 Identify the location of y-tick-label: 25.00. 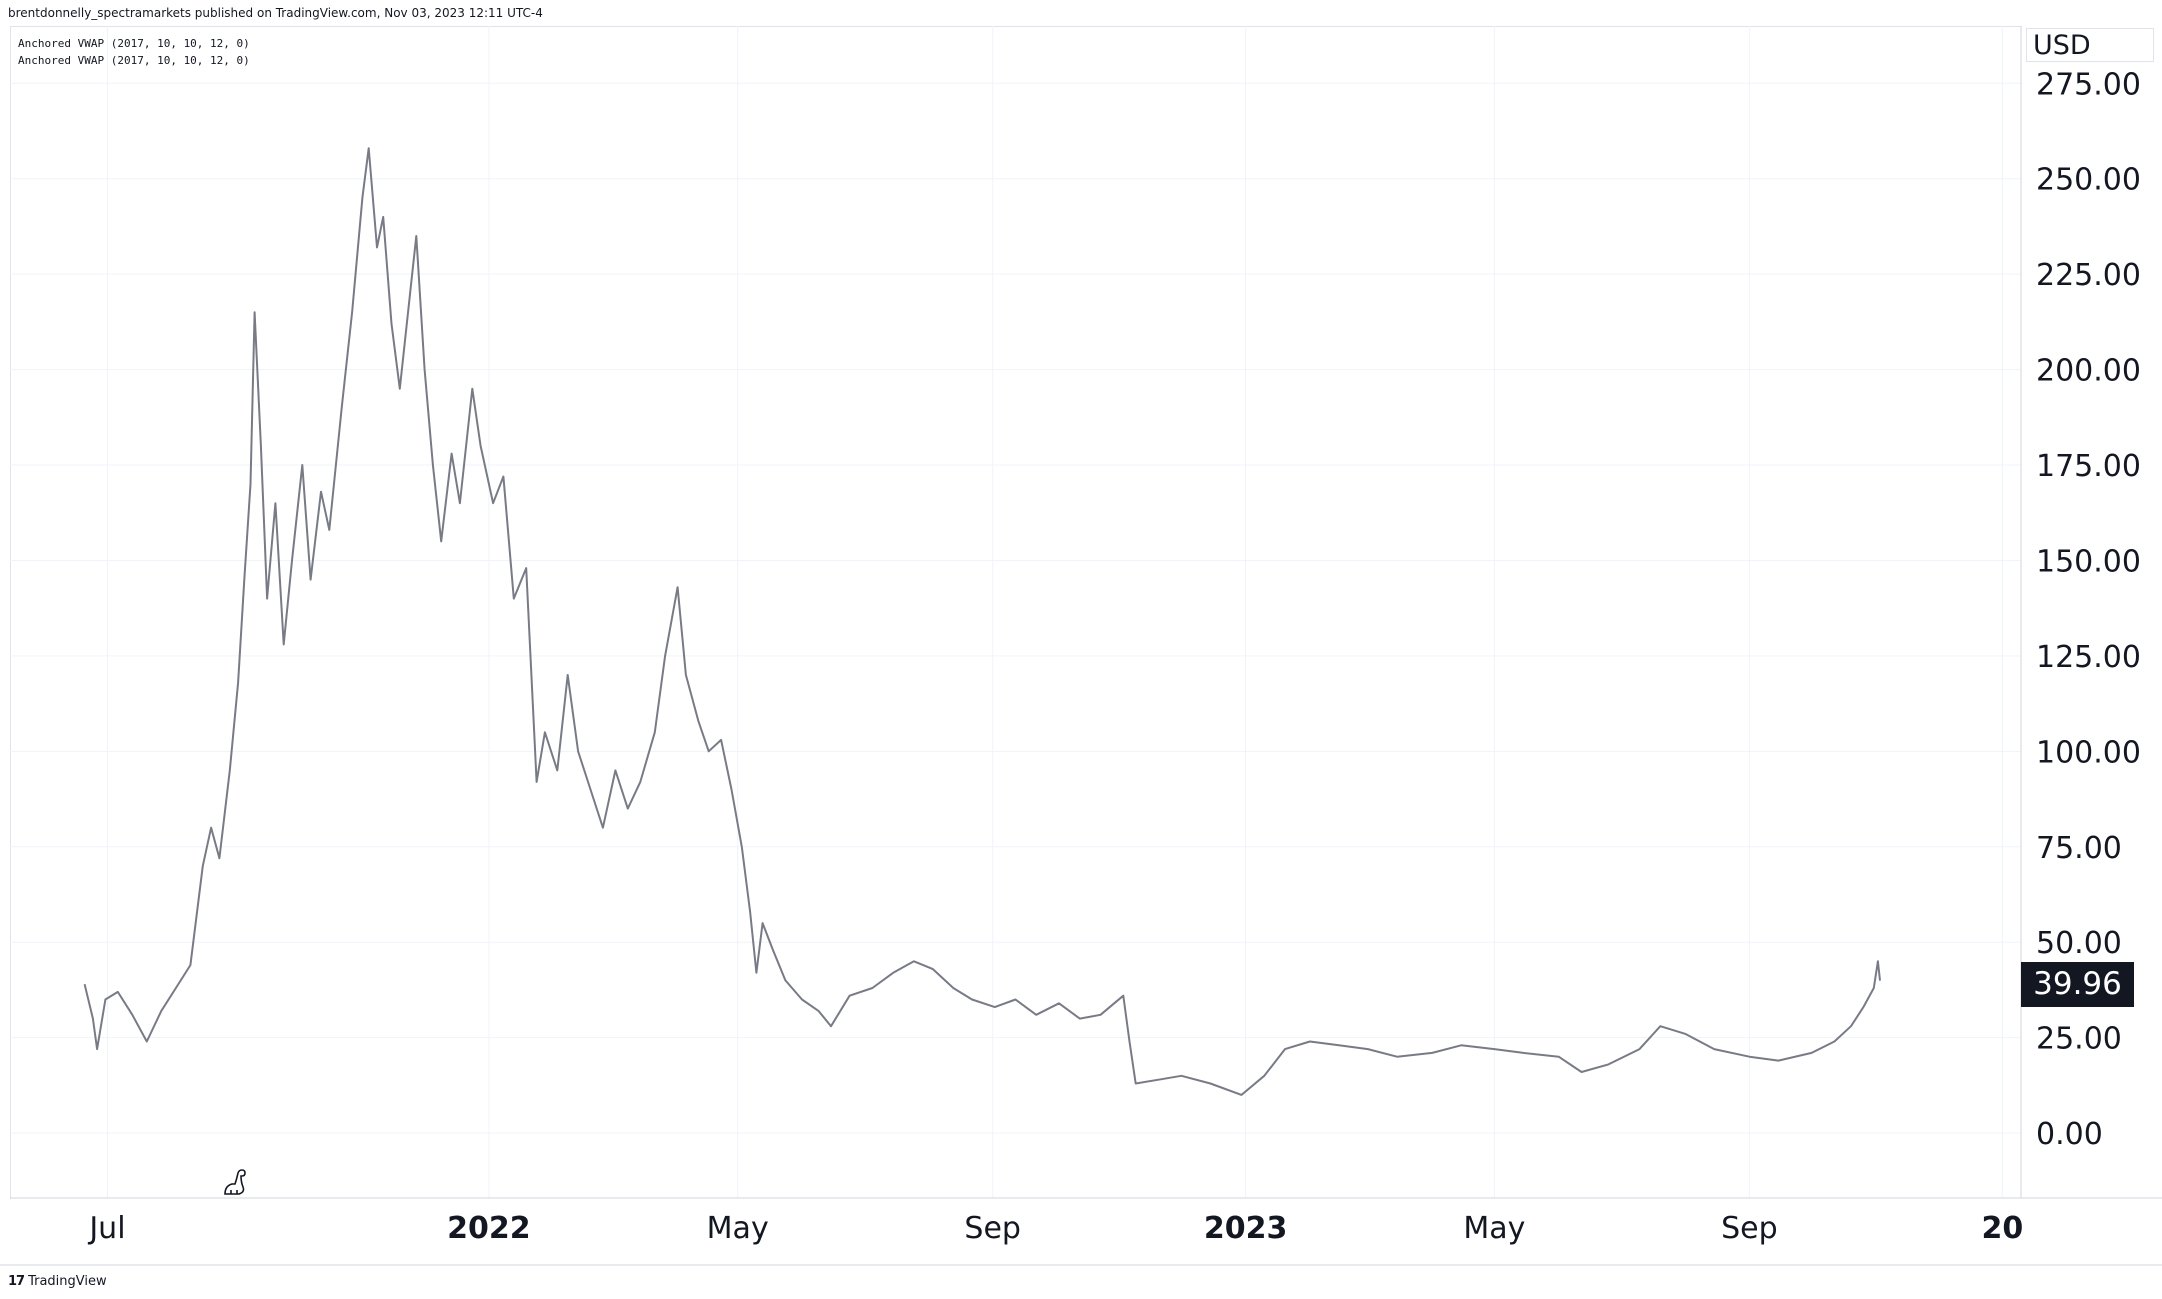
(2079, 1039).